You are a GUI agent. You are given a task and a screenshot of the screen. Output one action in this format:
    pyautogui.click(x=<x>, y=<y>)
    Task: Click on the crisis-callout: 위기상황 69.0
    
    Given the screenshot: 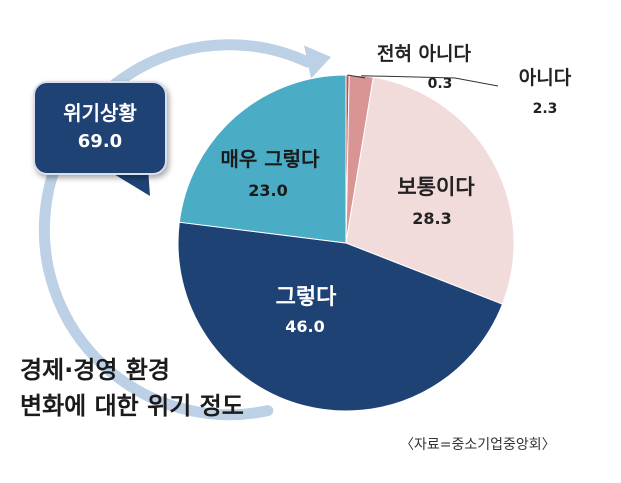 What is the action you would take?
    pyautogui.click(x=100, y=128)
    